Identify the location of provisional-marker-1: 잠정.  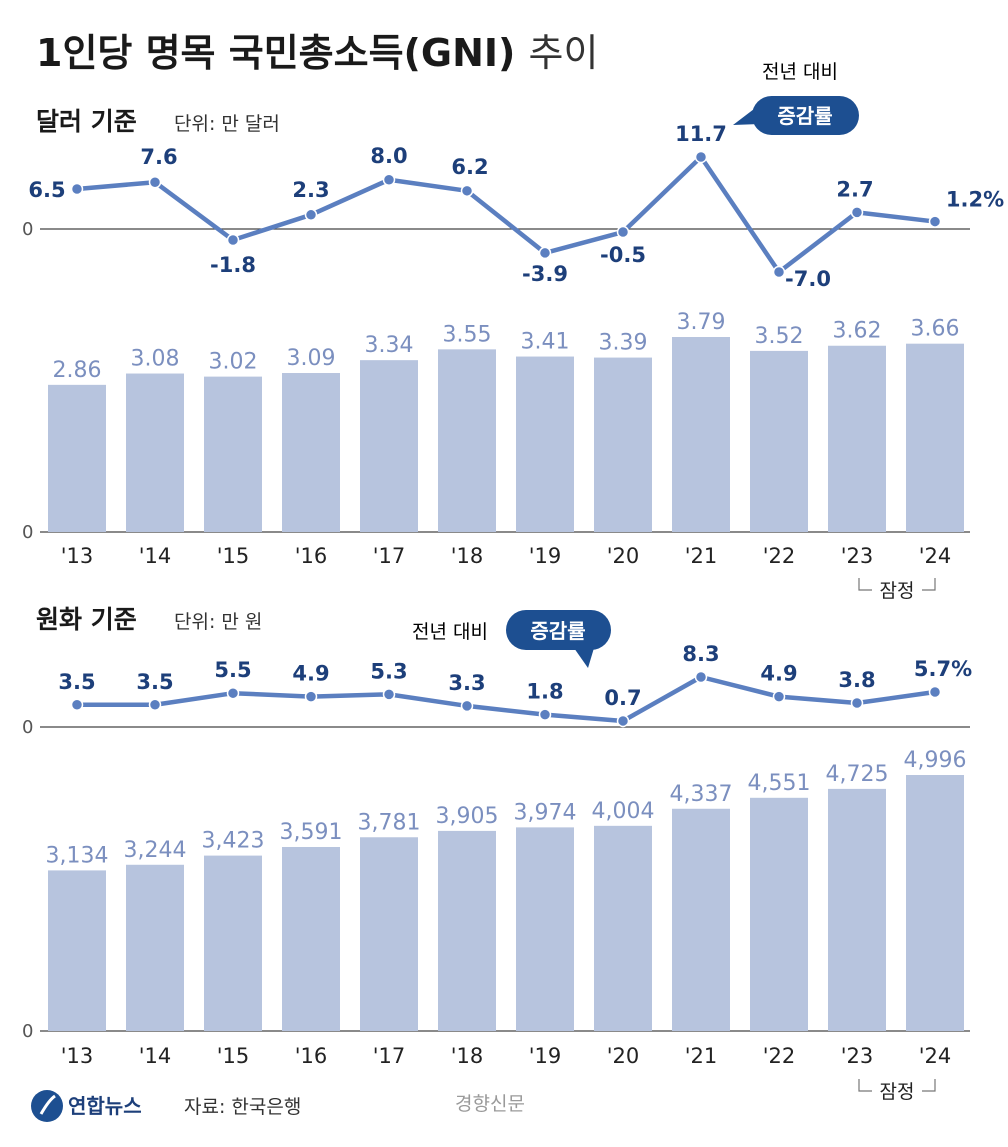
(897, 590).